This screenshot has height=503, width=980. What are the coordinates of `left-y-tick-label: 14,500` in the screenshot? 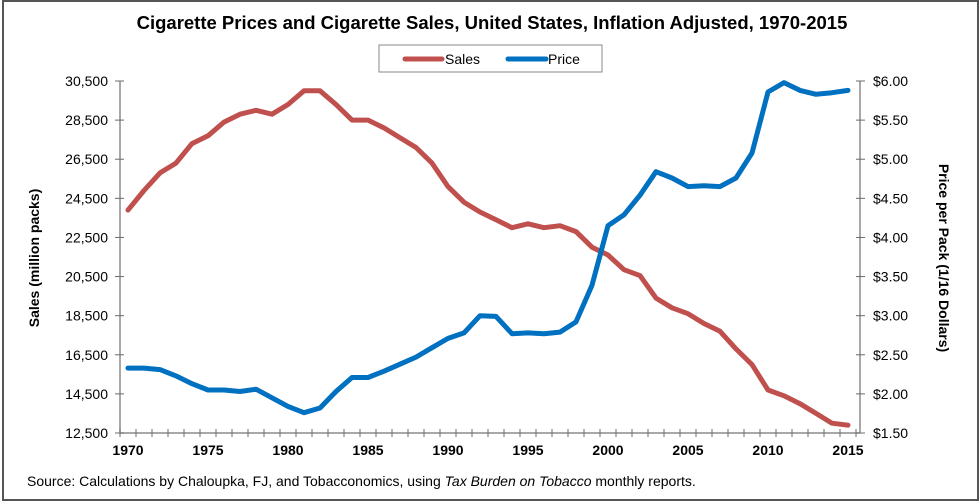 It's located at (86, 394).